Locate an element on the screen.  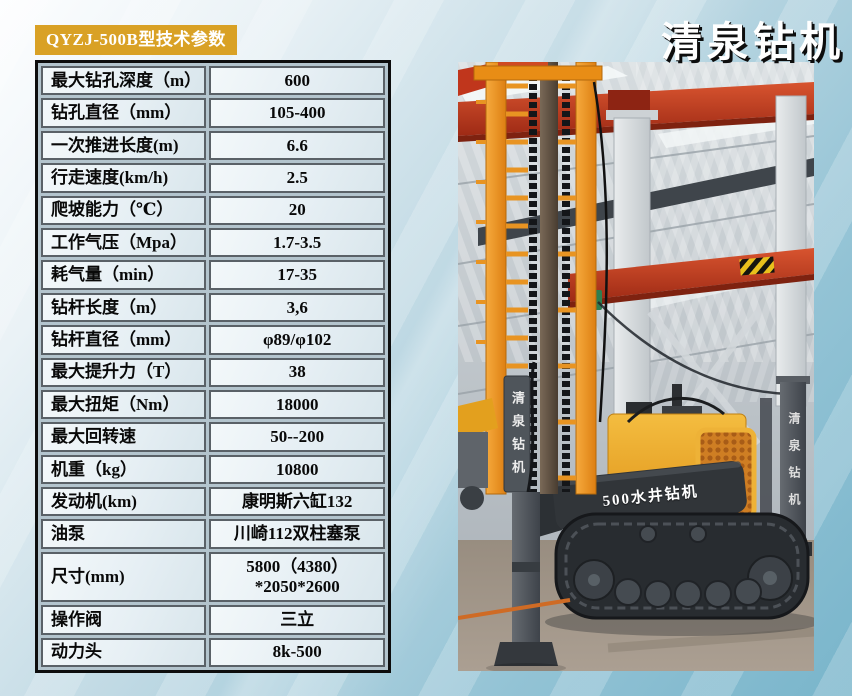
param-value: 3,6 is located at coordinates (297, 307).